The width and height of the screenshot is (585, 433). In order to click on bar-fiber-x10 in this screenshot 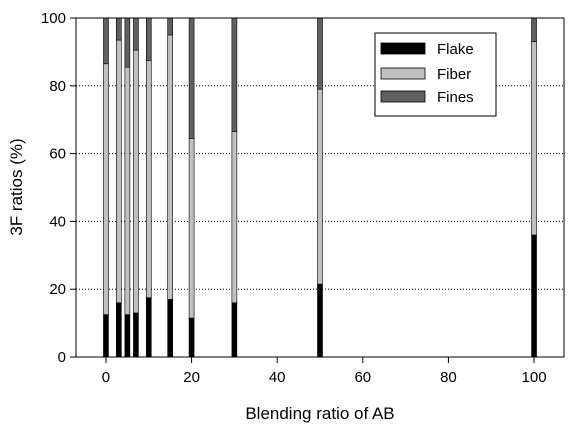, I will do `click(148, 179)`.